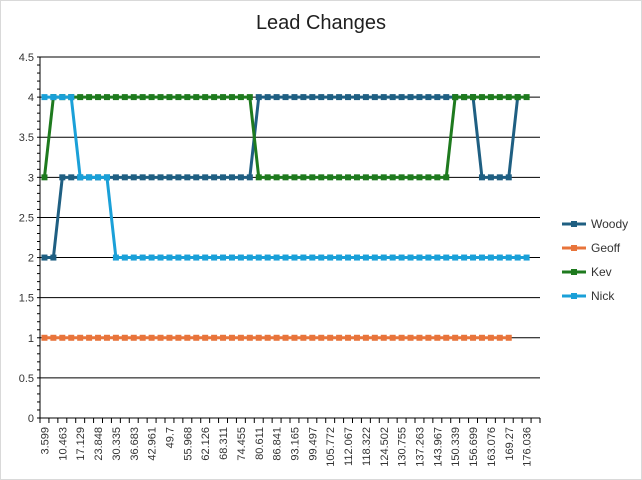  What do you see at coordinates (595, 260) in the screenshot?
I see `legend: Woody Geoff Kev Nick` at bounding box center [595, 260].